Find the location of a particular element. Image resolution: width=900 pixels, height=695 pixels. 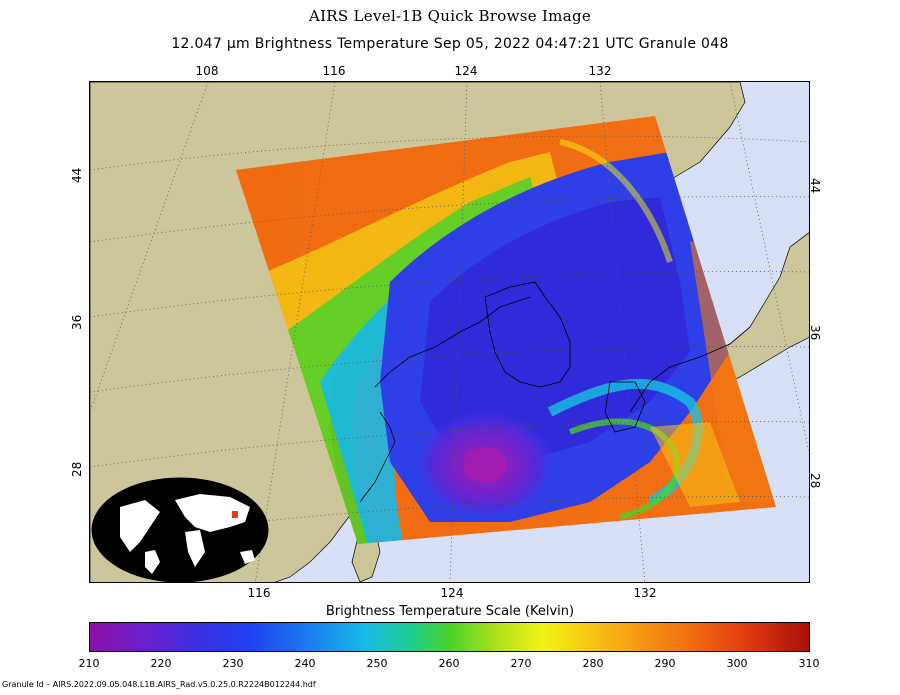

colorscale-label: 210 is located at coordinates (89, 663).